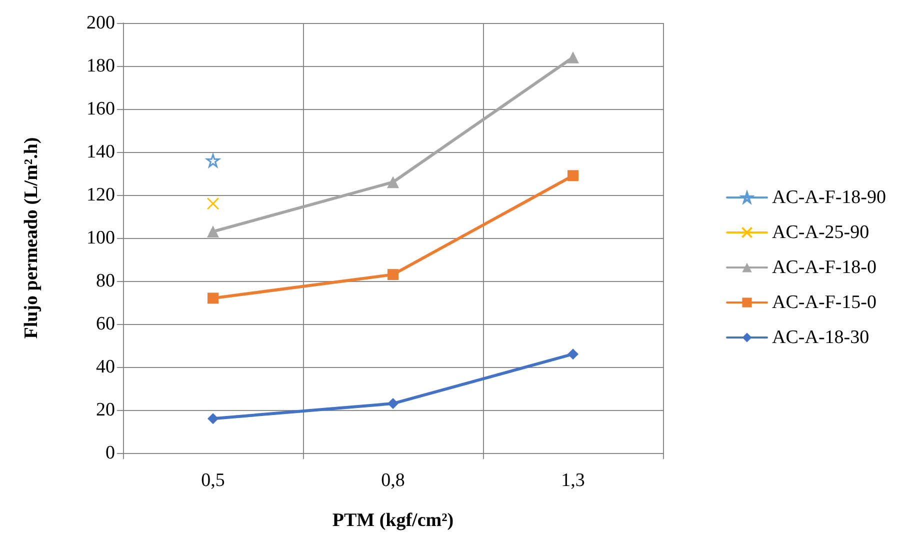 The image size is (901, 535). I want to click on y-tick-label: 100, so click(100, 238).